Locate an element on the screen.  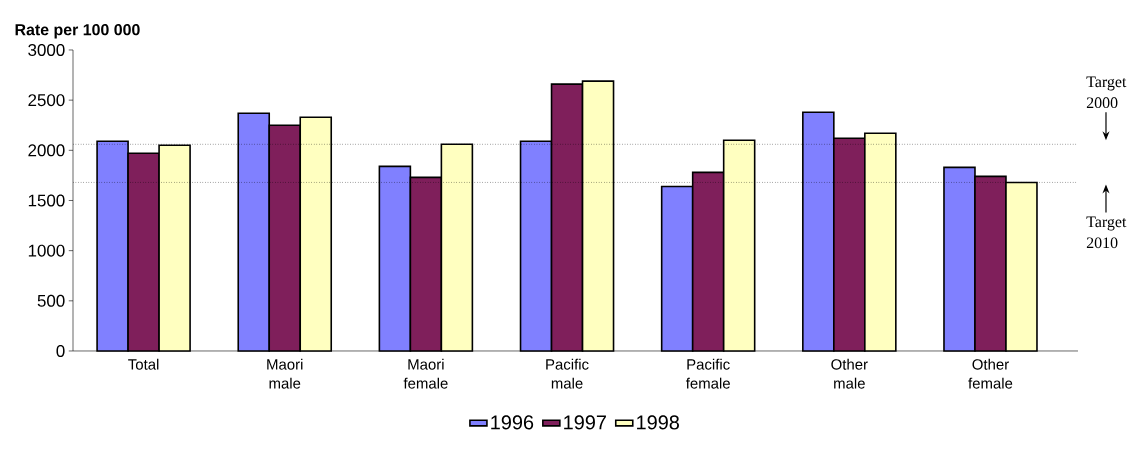
y-tick-label: 1500 is located at coordinates (46, 200).